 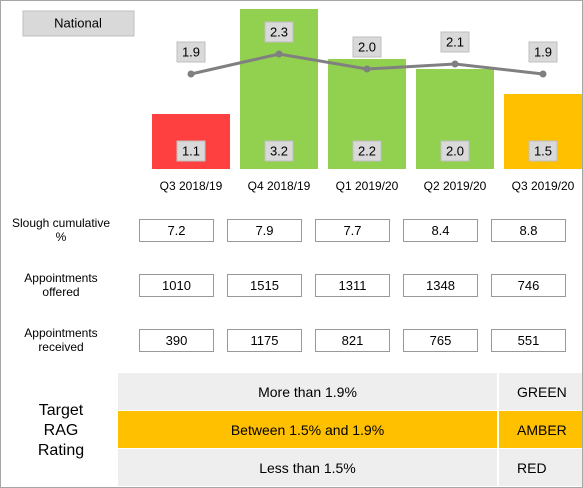 I want to click on table-cell: 7.2, so click(x=176, y=230).